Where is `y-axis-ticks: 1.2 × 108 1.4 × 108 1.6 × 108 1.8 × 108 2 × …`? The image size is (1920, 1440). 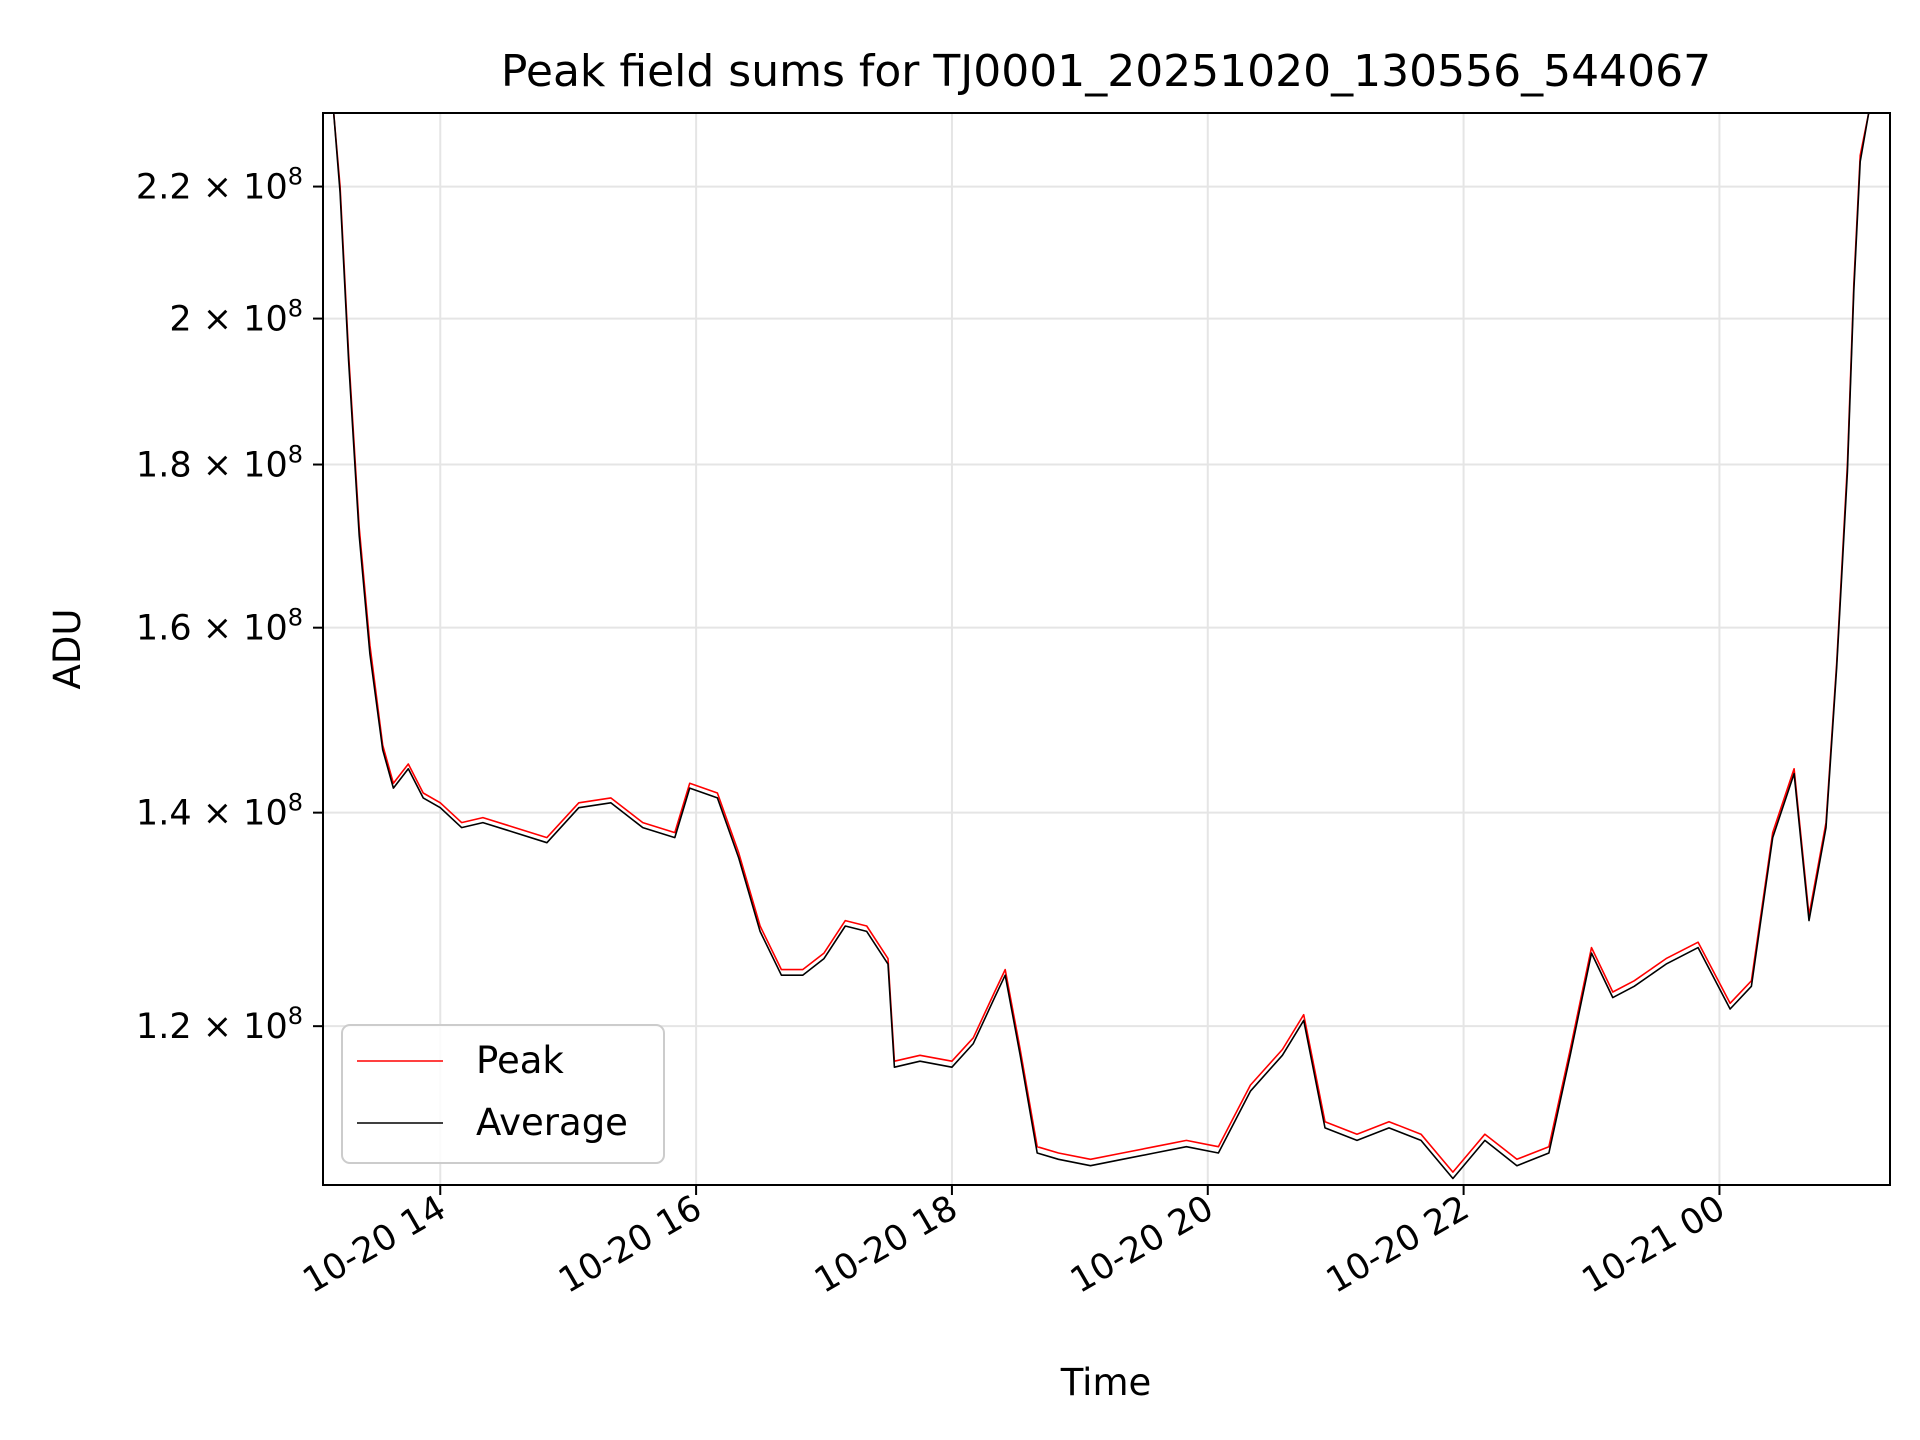
y-axis-ticks: 1.2 × 108 1.4 × 108 1.6 × 108 1.8 × 108 2 × … is located at coordinates (229, 605).